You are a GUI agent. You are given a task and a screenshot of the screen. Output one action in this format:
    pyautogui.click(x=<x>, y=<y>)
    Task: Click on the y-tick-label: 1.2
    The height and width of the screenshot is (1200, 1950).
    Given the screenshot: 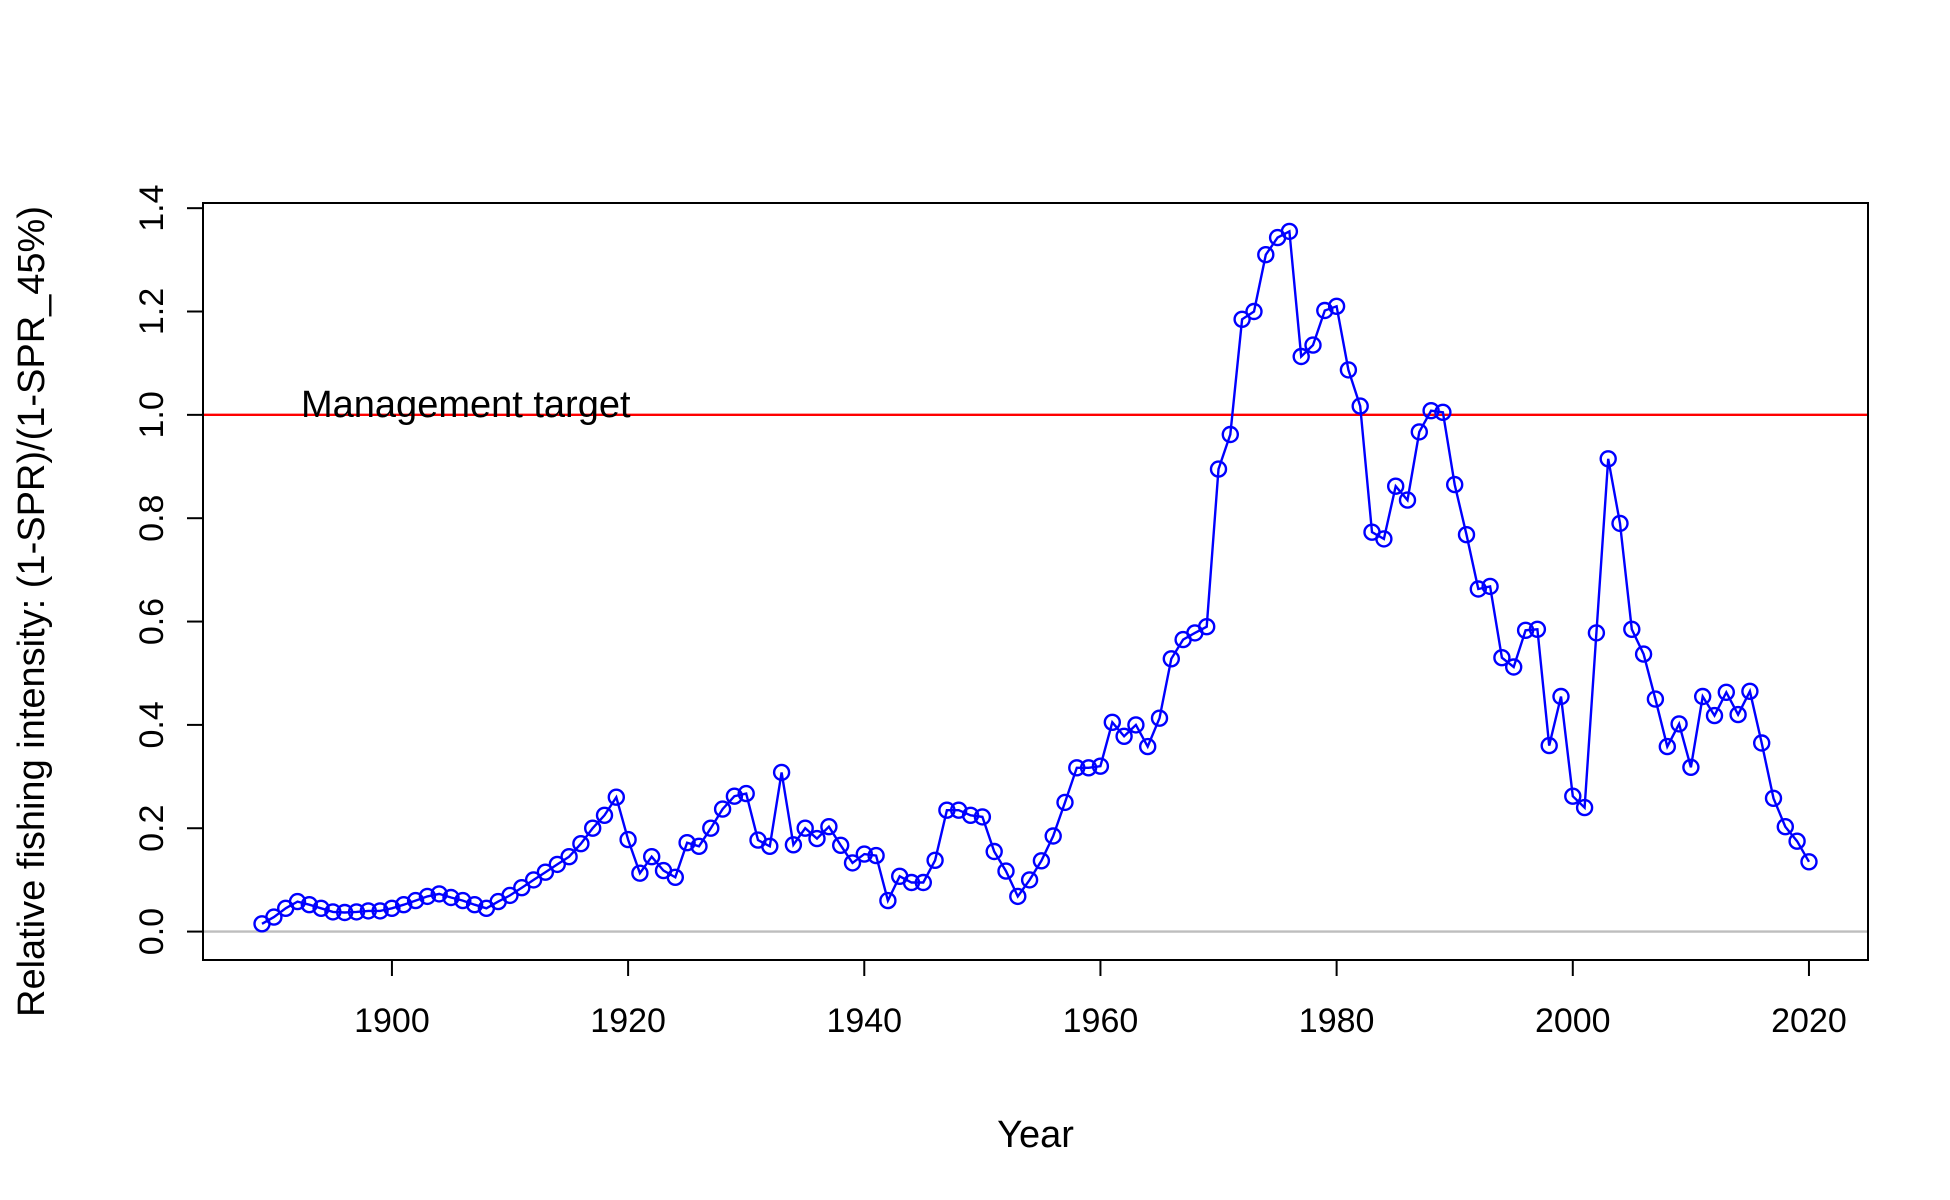 What is the action you would take?
    pyautogui.click(x=152, y=311)
    